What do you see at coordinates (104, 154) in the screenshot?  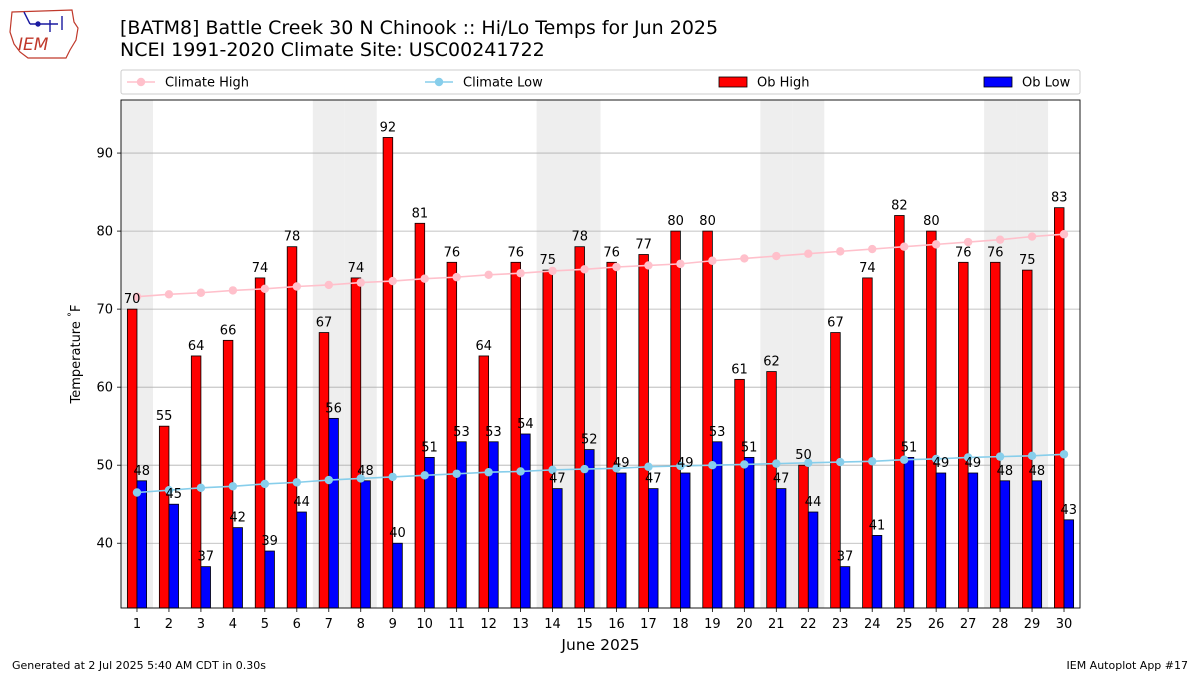 I see `y-tick-label-90: 90` at bounding box center [104, 154].